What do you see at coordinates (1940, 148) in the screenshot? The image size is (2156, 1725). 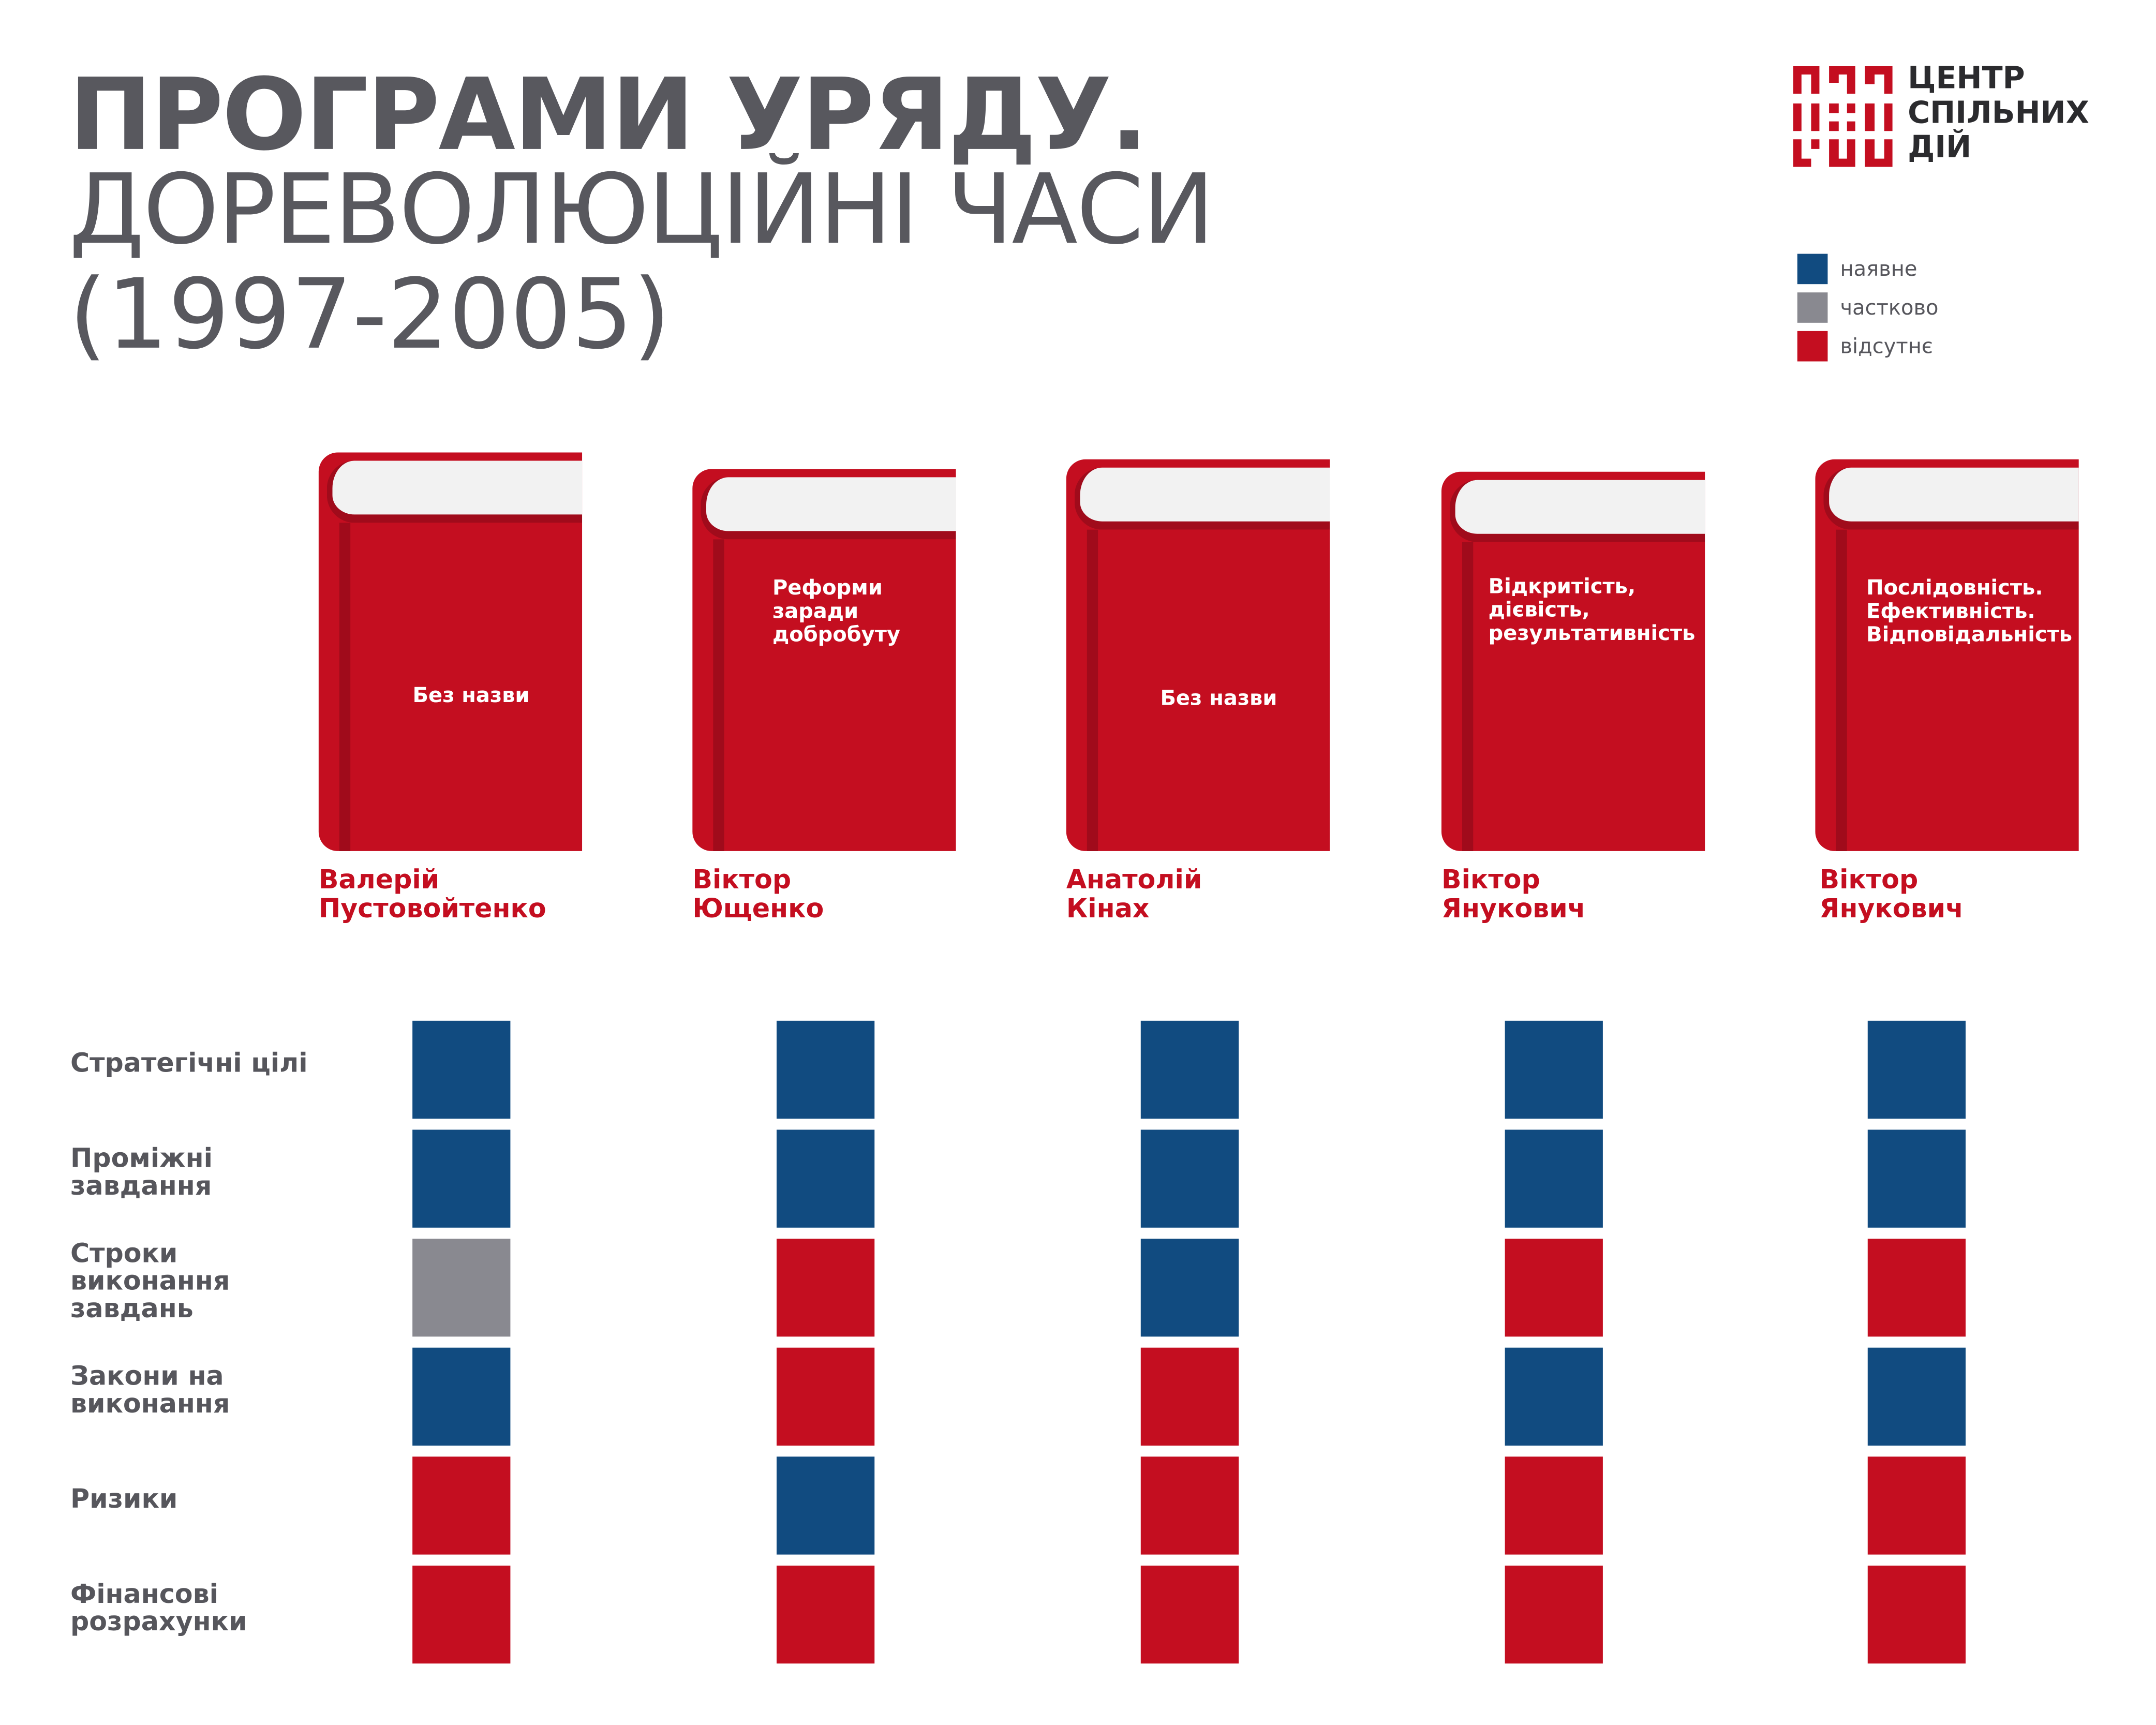 I see `logo-line: ДІЙ` at bounding box center [1940, 148].